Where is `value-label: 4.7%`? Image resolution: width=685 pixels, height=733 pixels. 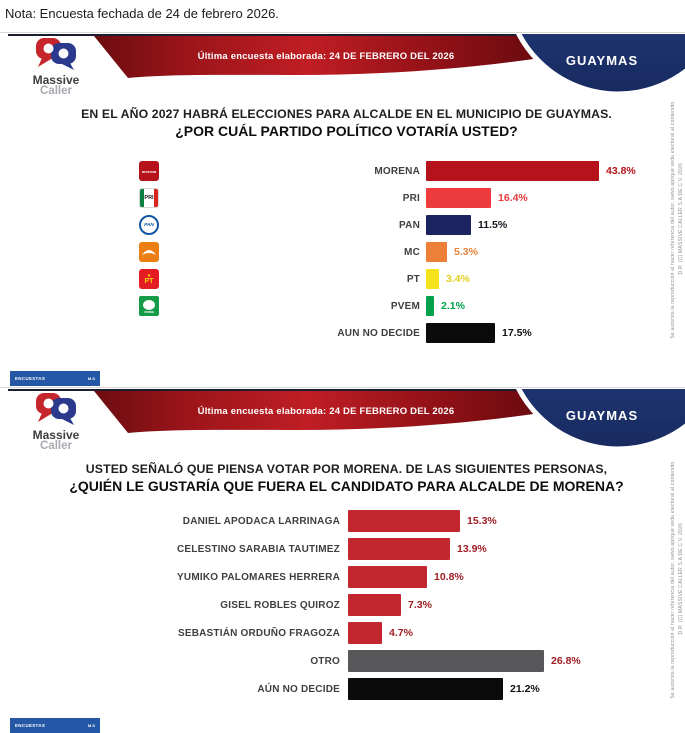 value-label: 4.7% is located at coordinates (401, 633).